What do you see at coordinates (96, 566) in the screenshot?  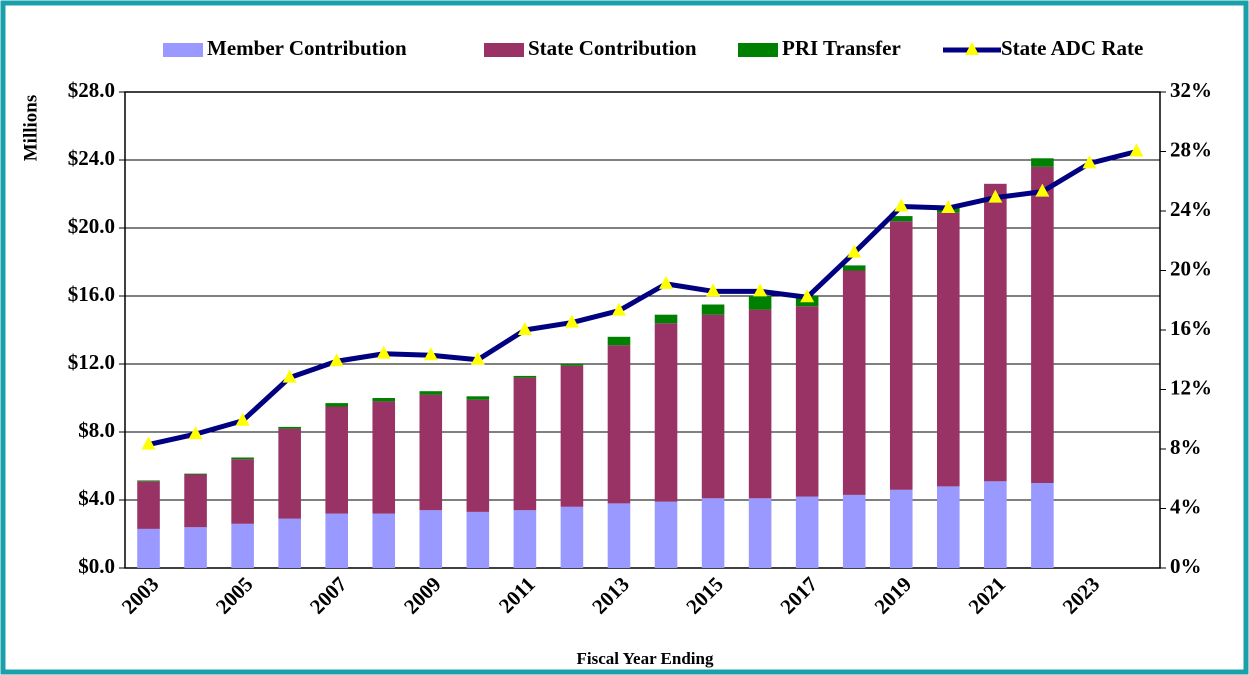 I see `y-tick-label: $0.0` at bounding box center [96, 566].